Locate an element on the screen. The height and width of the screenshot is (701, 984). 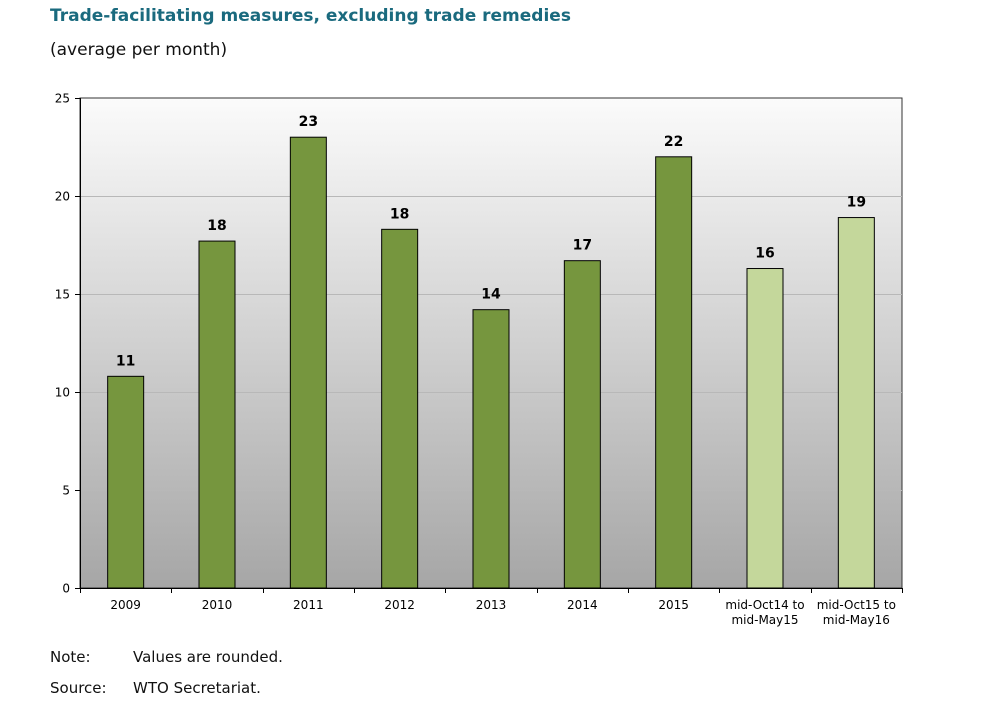
note-row: Note: Values are rounded. is located at coordinates (166, 657).